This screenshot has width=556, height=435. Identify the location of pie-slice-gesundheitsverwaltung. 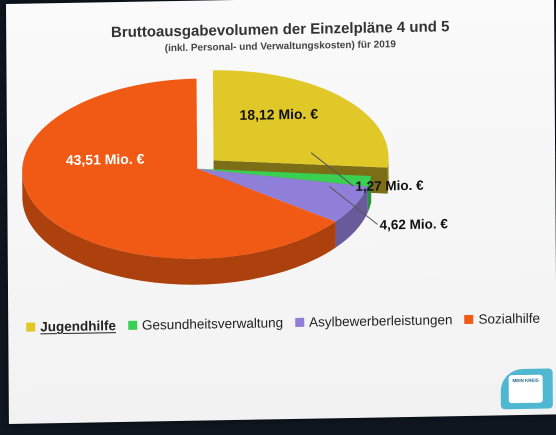
(284, 177).